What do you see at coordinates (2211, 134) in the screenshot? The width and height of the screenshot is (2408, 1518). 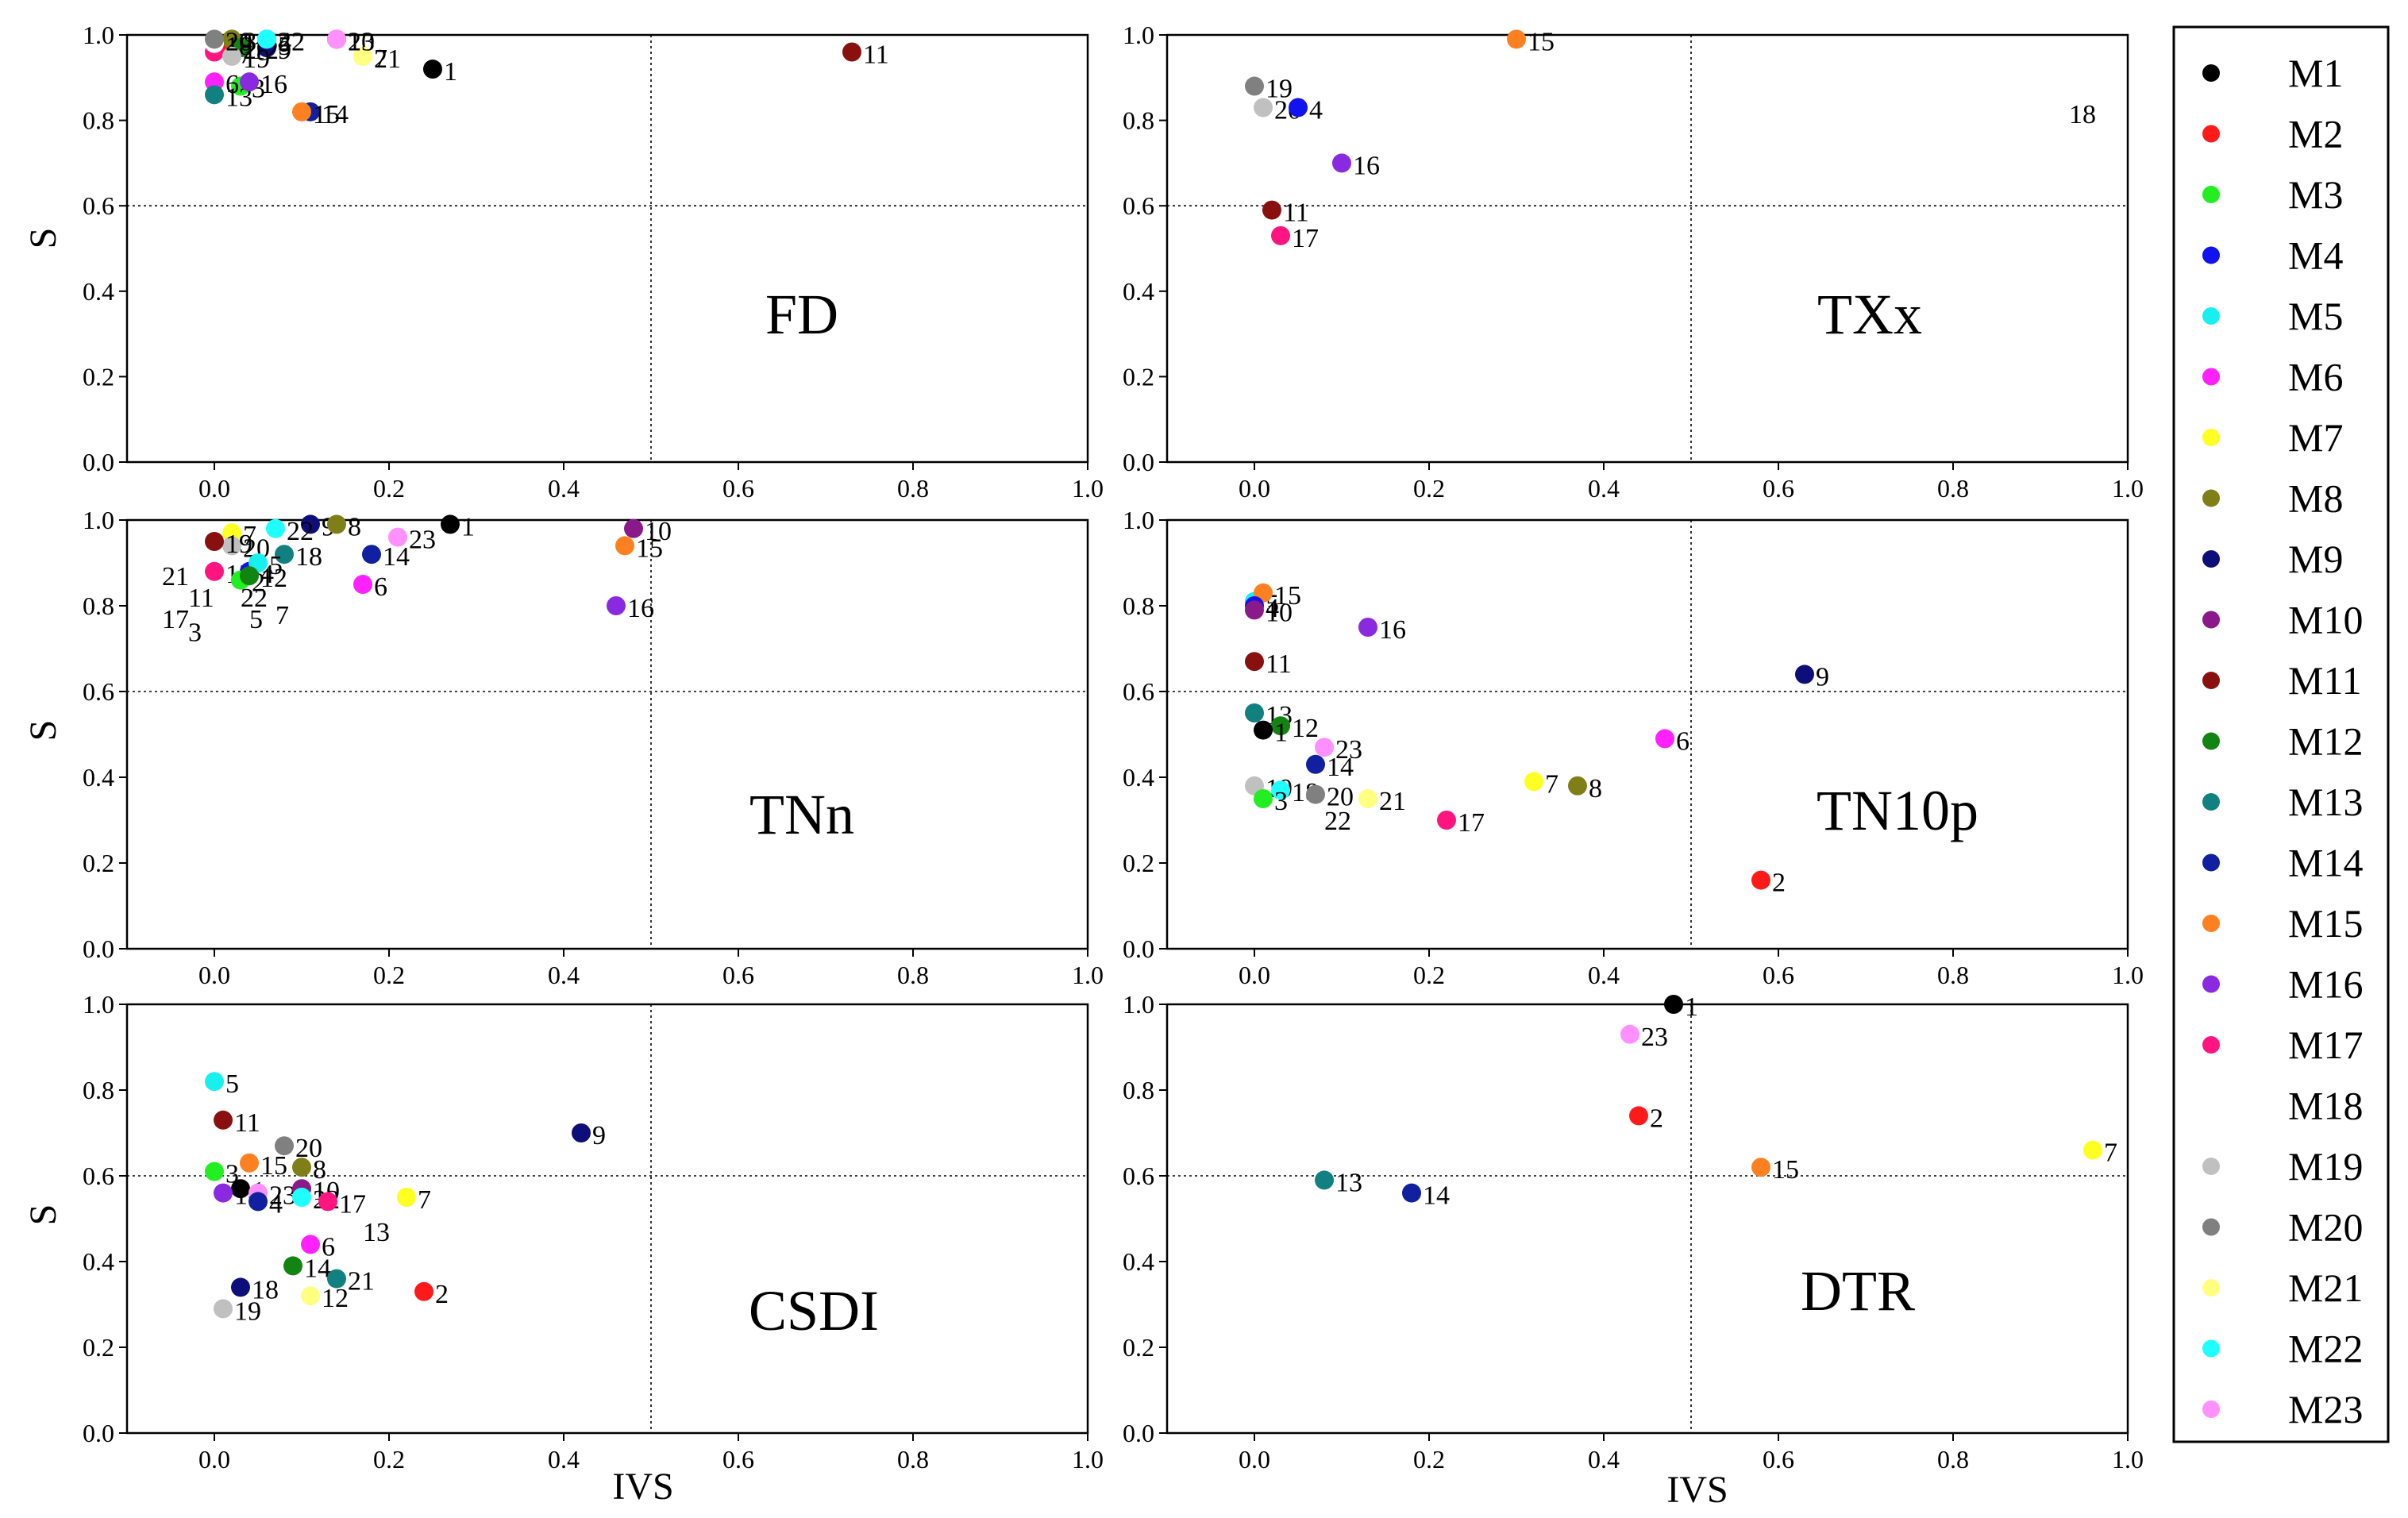 I see `legend-marker-m2` at bounding box center [2211, 134].